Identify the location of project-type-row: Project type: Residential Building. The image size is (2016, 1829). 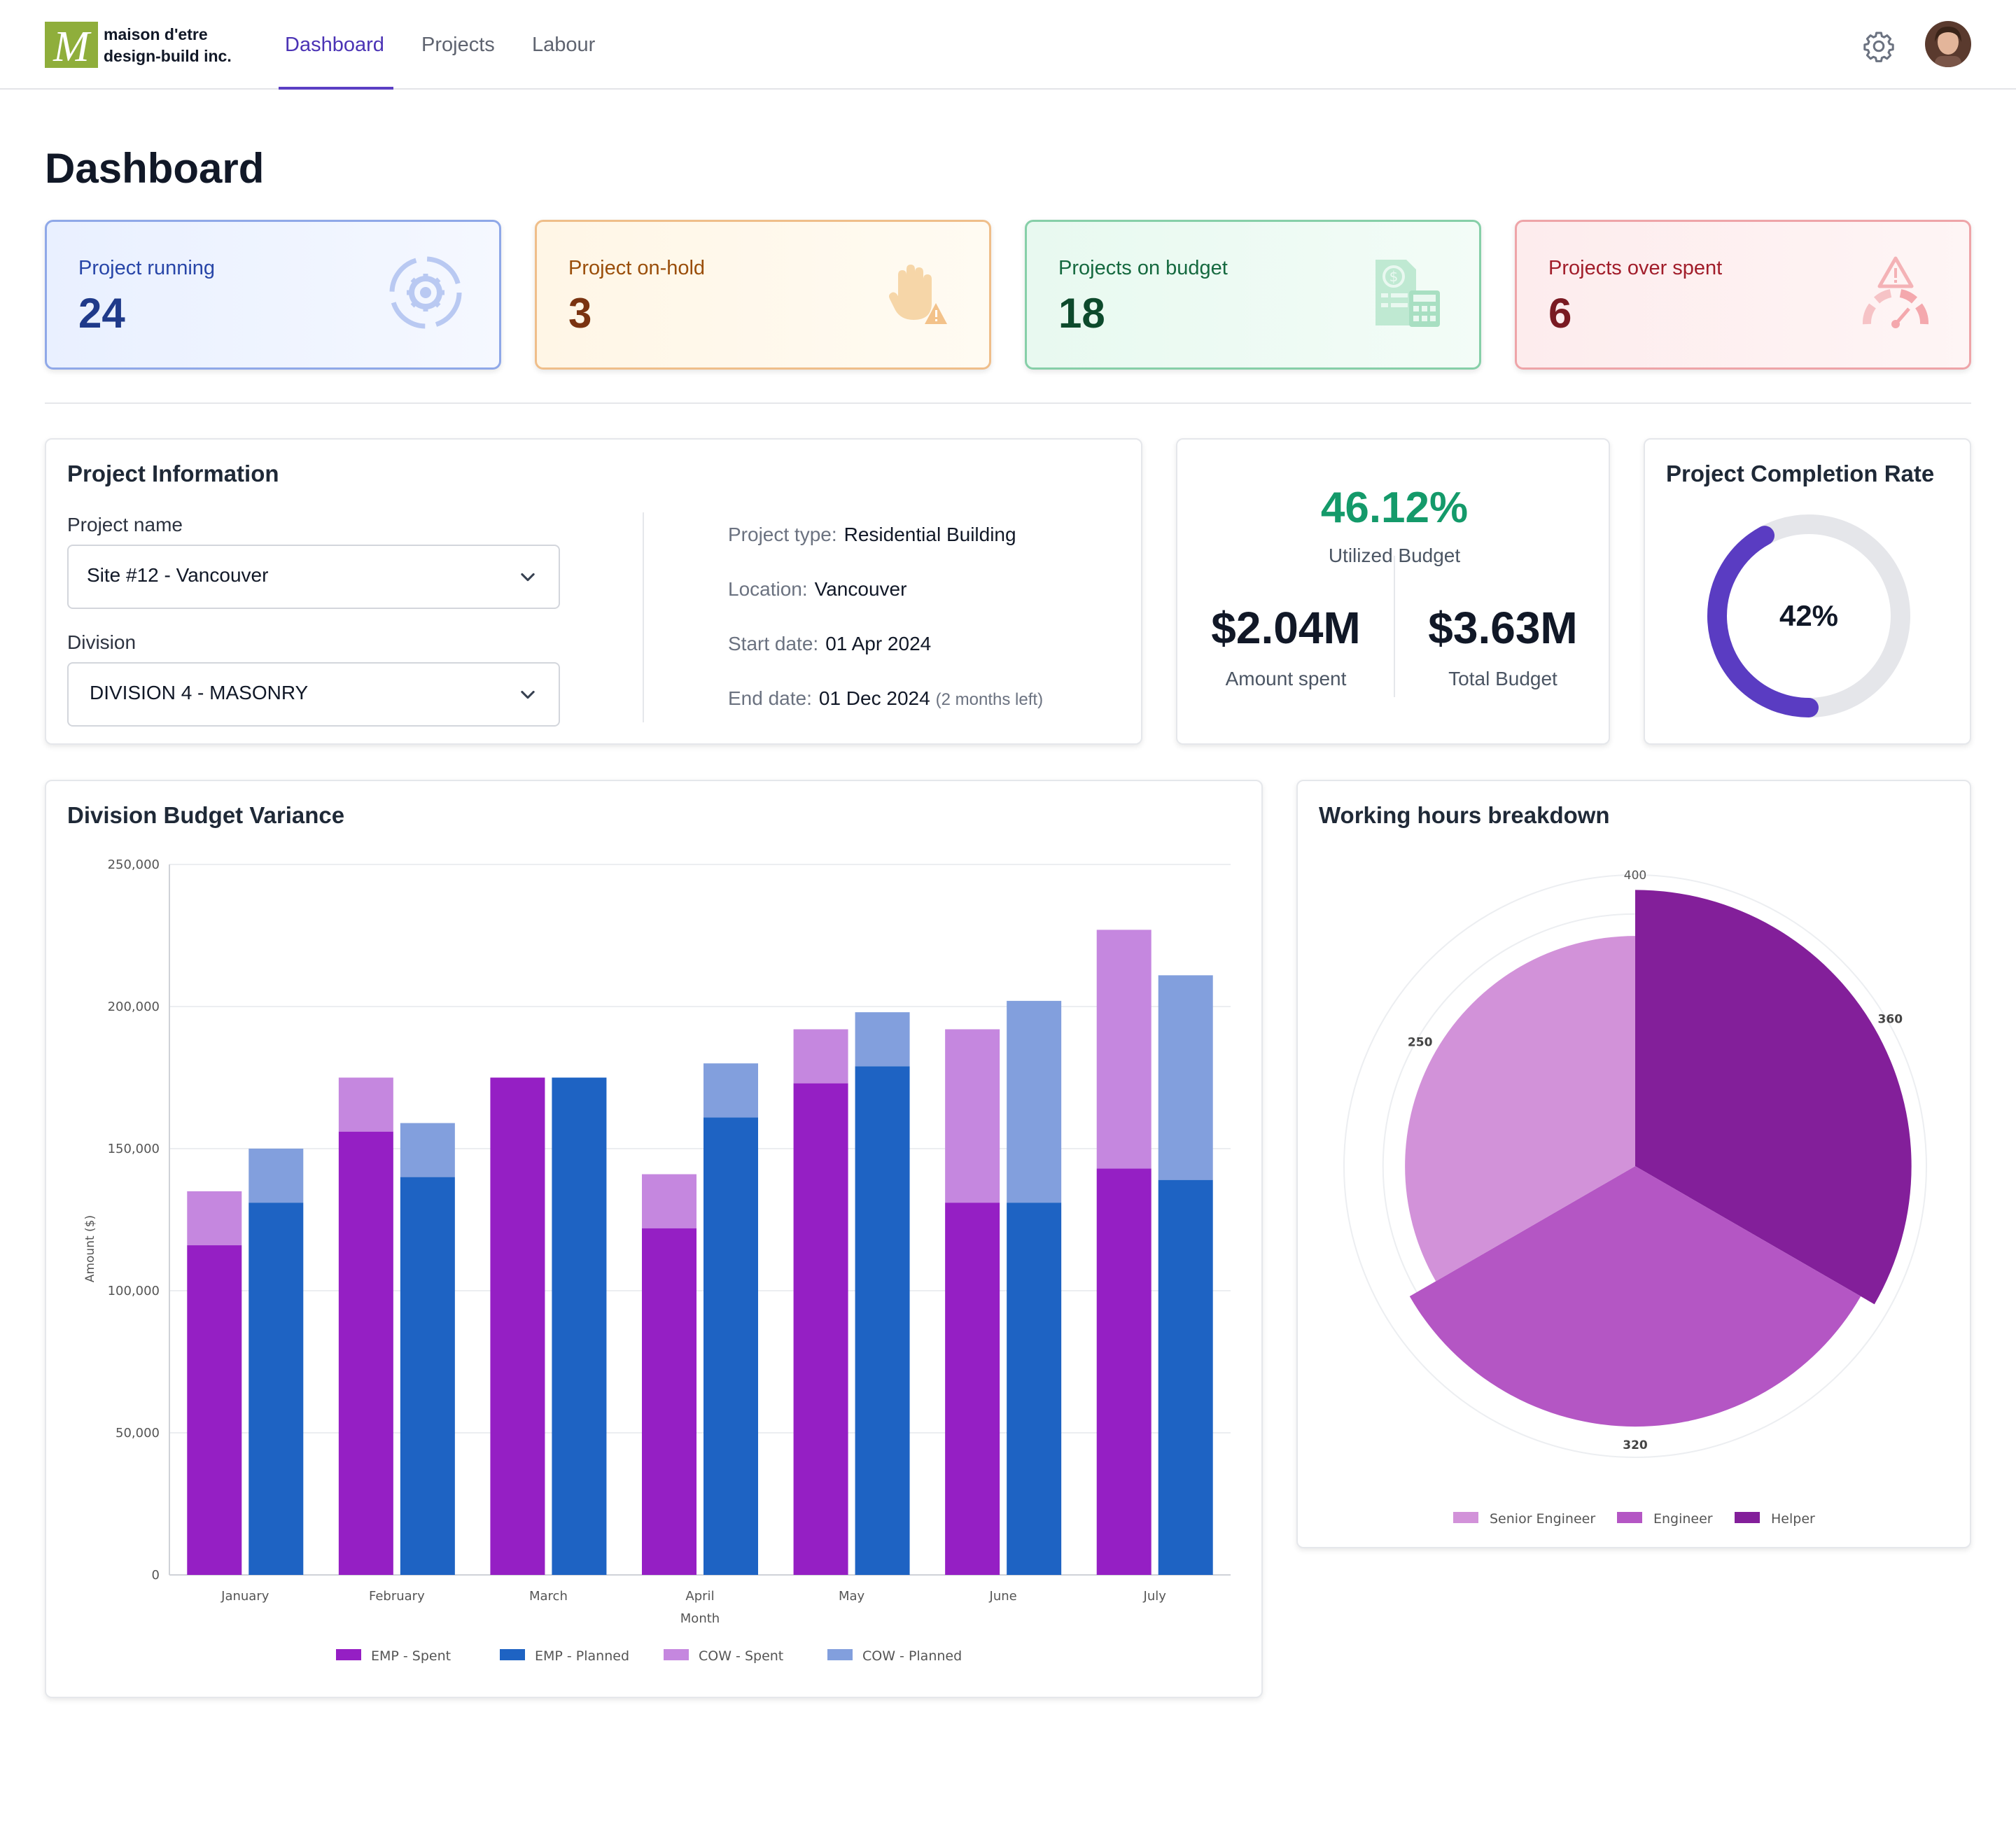
(872, 535).